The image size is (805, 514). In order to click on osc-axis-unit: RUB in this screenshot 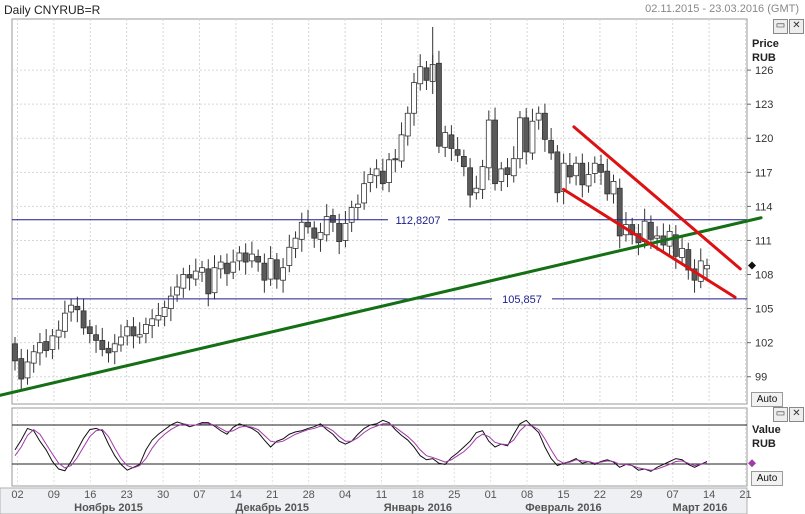, I will do `click(764, 444)`.